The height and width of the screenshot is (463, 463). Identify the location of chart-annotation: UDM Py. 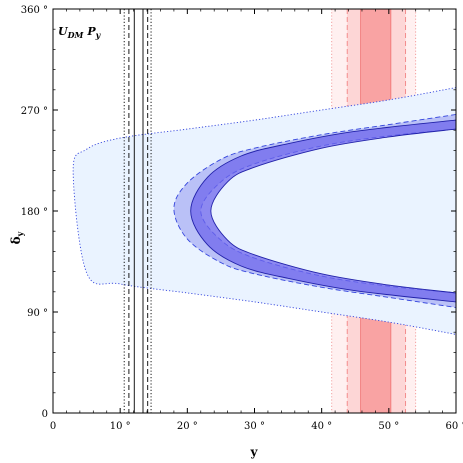
(80, 32).